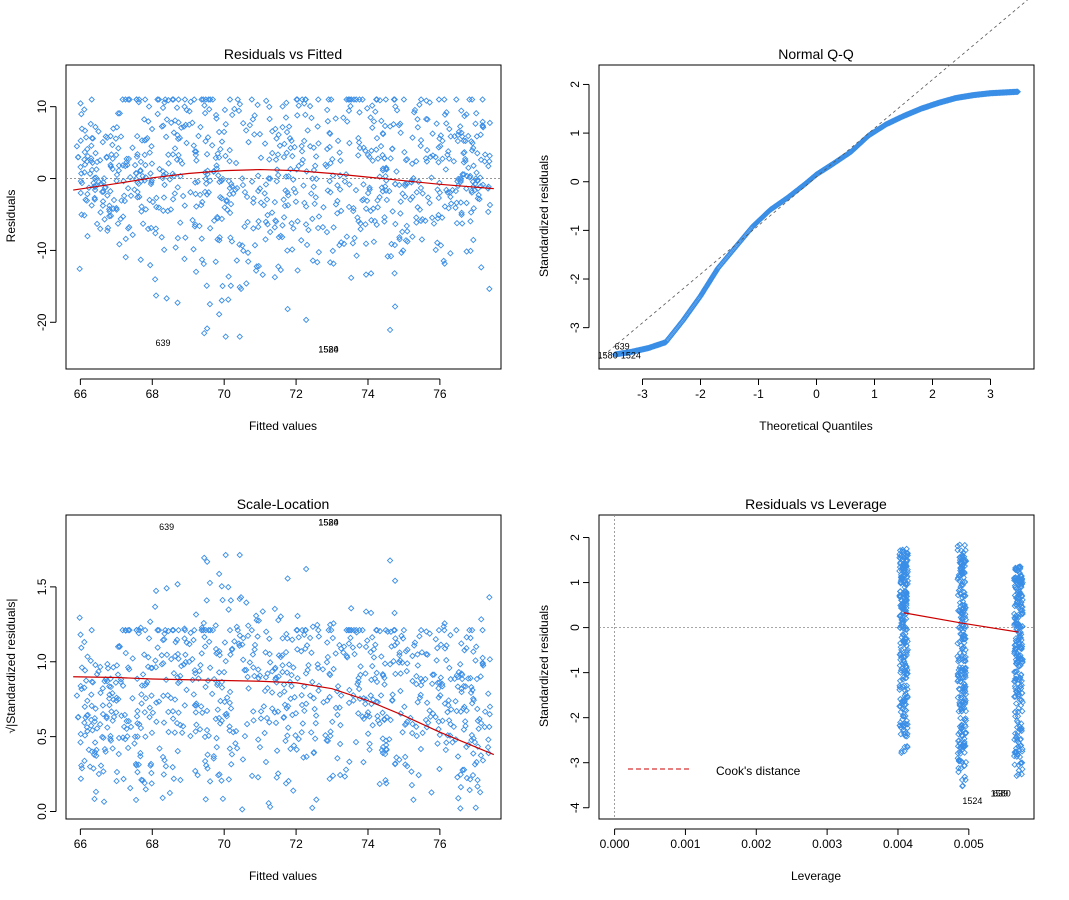  I want to click on x-axis-label: Theoretical Quantiles, so click(815, 426).